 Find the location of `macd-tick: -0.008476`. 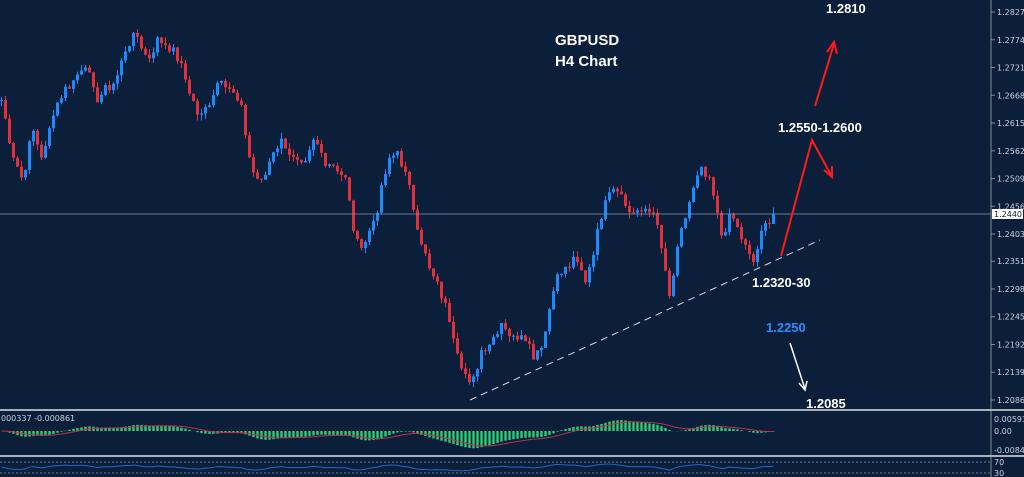

macd-tick: -0.008476 is located at coordinates (1009, 450).